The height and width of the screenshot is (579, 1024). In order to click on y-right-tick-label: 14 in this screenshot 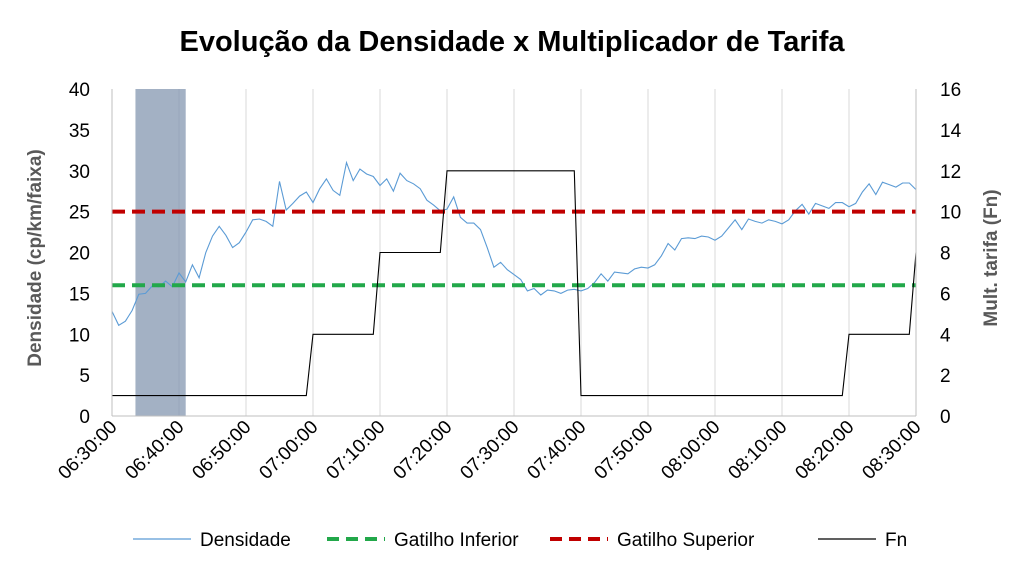, I will do `click(951, 131)`.